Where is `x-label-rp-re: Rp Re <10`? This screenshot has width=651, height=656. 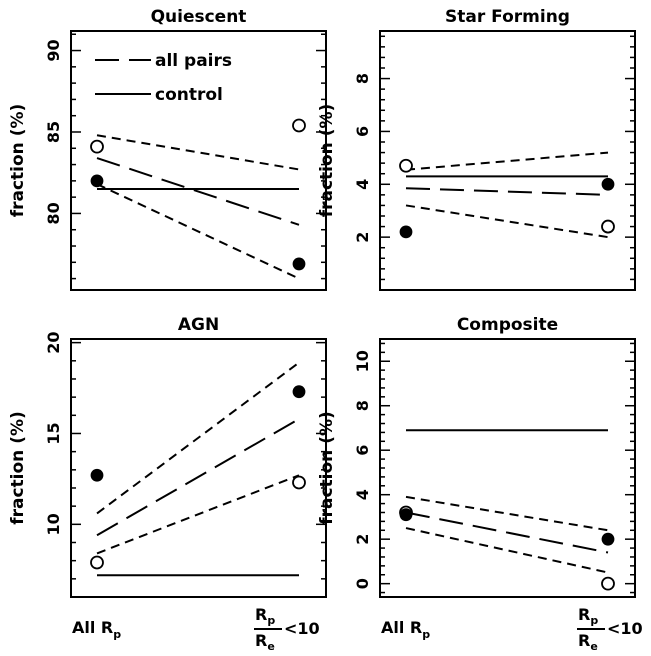 x-label-rp-re: Rp Re <10 is located at coordinates (287, 629).